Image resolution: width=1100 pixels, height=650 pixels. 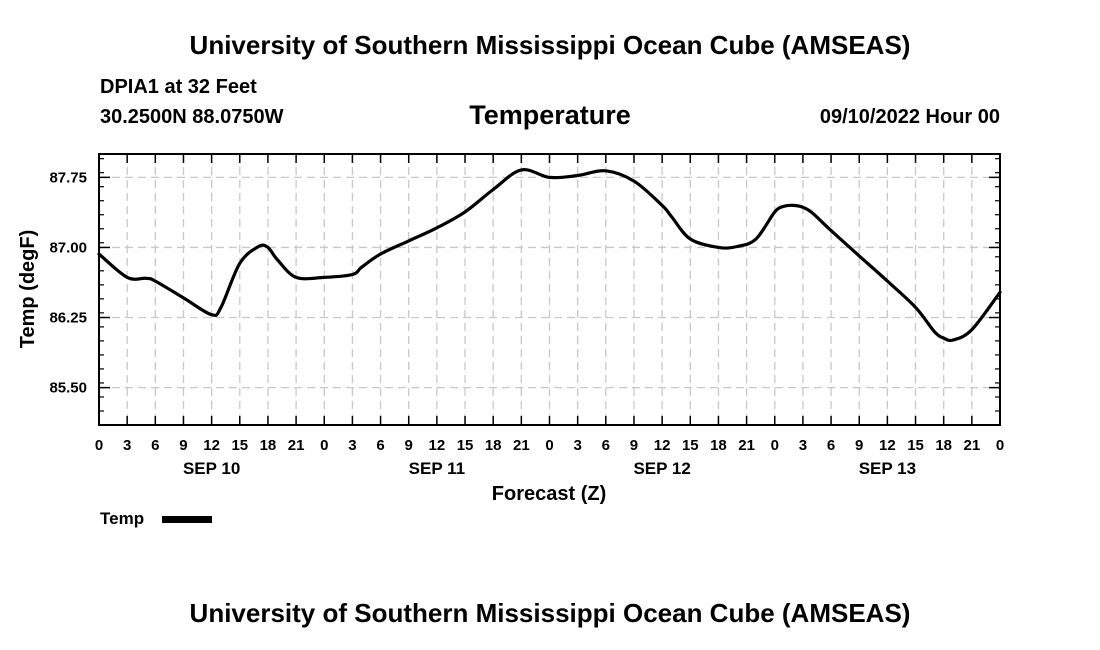 What do you see at coordinates (661, 468) in the screenshot?
I see `day-label: SEP 12` at bounding box center [661, 468].